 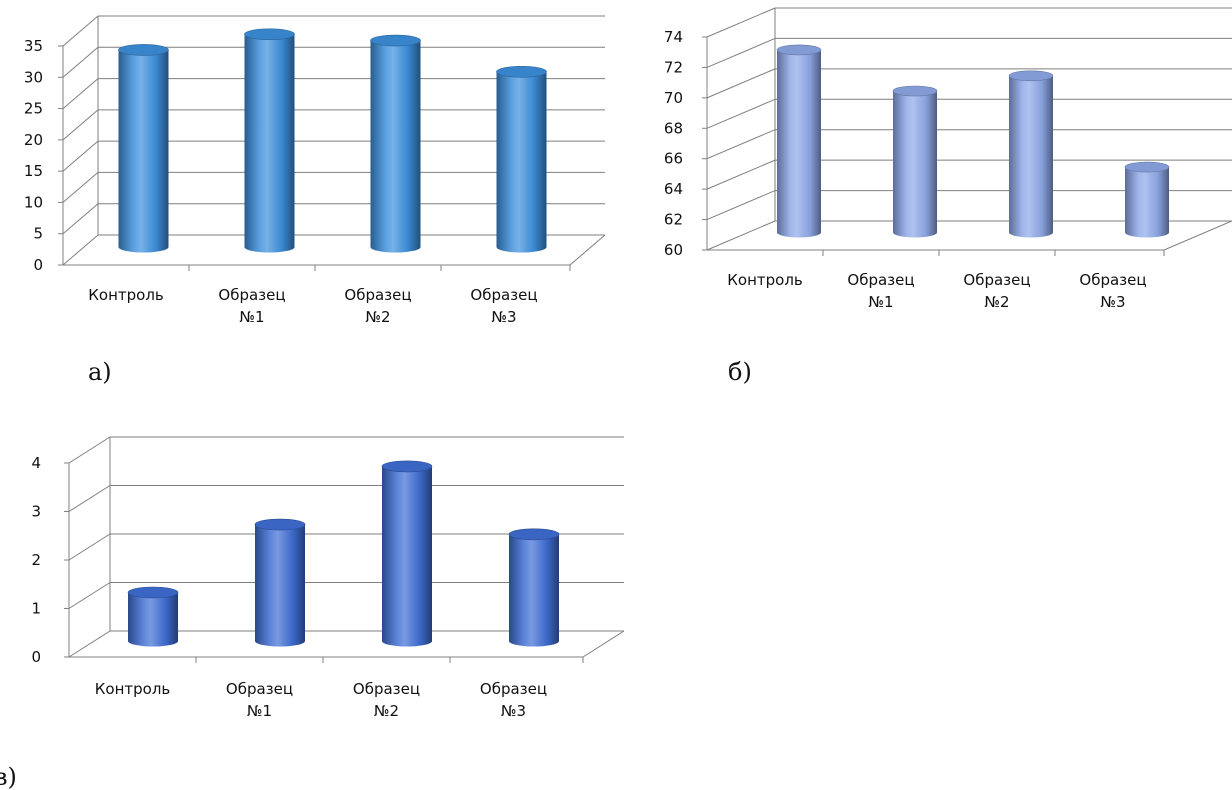 I want to click on y-tick-label: 2, so click(x=36, y=560).